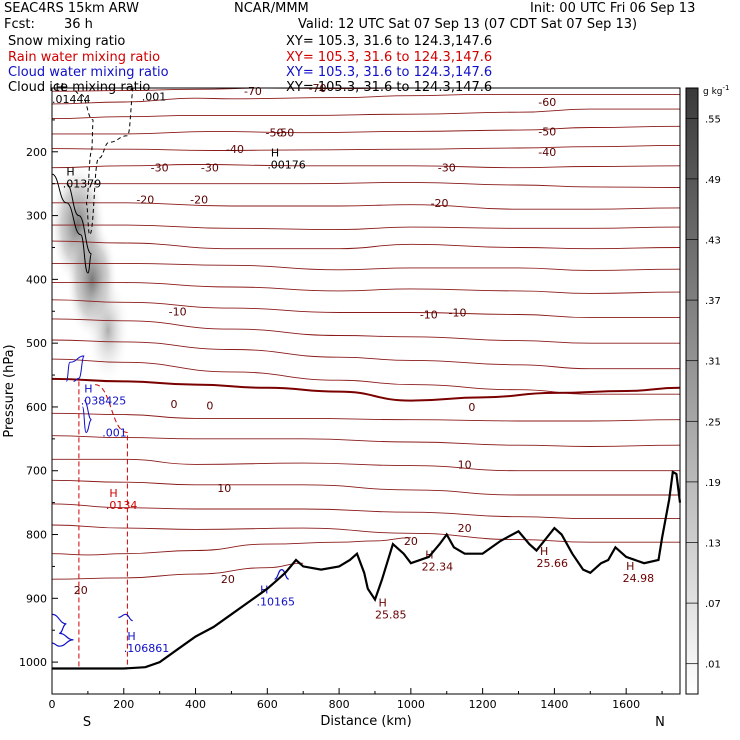 This screenshot has height=740, width=740. What do you see at coordinates (146, 648) in the screenshot?
I see `extremum-value: .106861` at bounding box center [146, 648].